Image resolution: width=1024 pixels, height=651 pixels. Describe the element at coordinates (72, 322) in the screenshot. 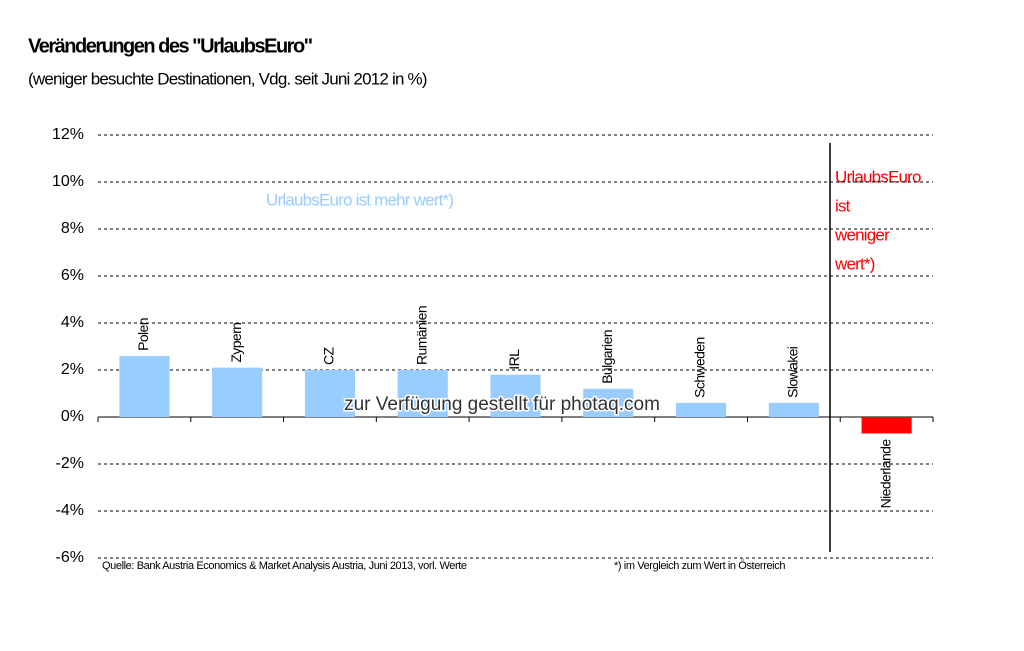

I see `y-tick-label: 4%` at that location.